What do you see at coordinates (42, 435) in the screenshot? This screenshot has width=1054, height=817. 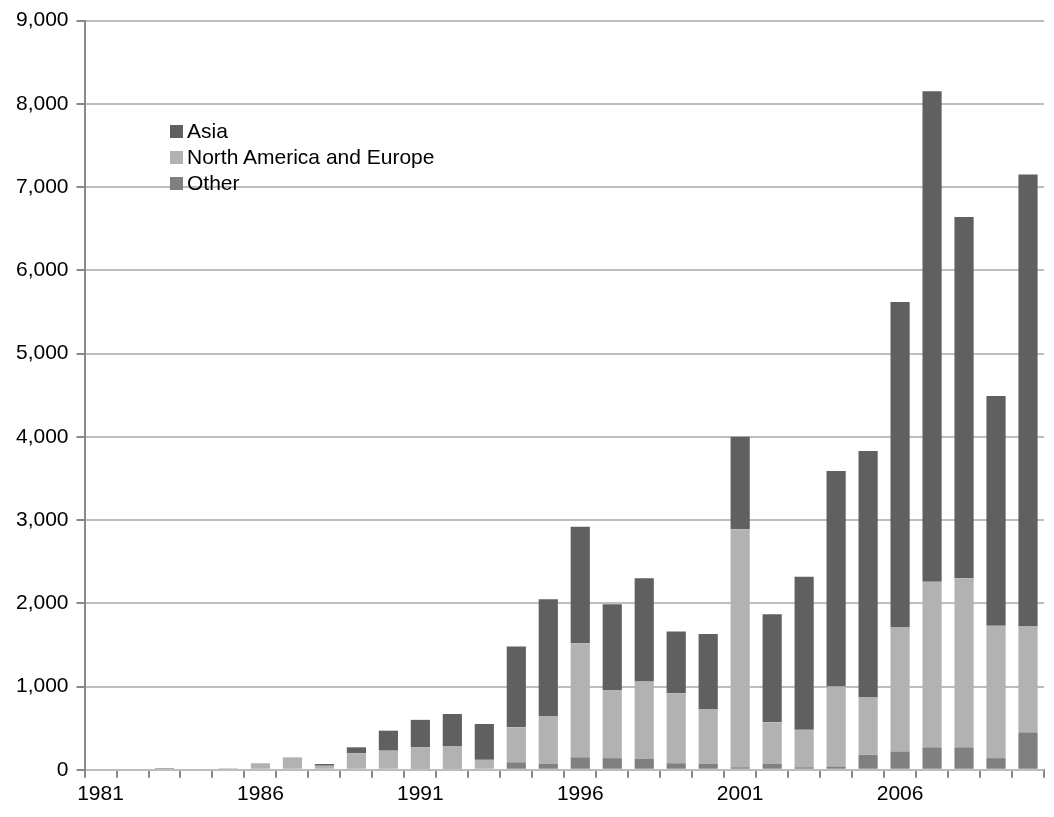 I see `y-tick-label: 4,000` at bounding box center [42, 435].